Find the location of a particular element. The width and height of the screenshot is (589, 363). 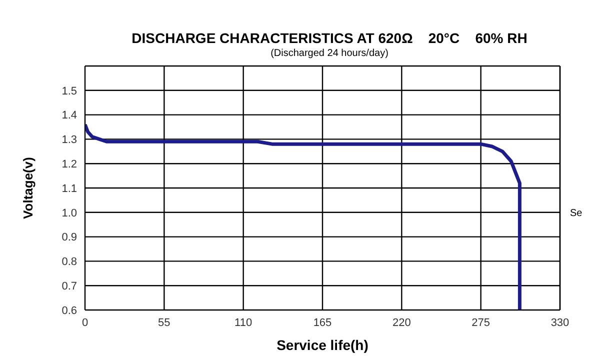

y-tick-label: 0.8 is located at coordinates (69, 262).